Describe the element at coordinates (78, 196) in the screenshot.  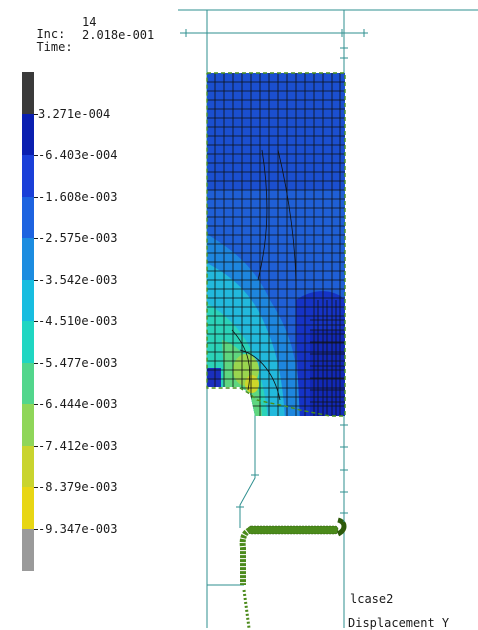
I see `legend-label: -1.608e-003` at that location.